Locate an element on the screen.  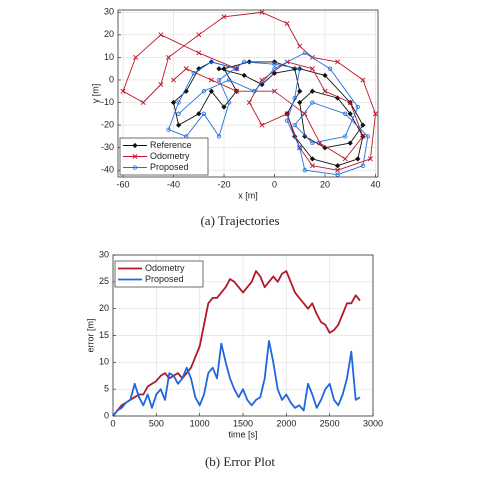
y-axis-label: error [m] is located at coordinates (90, 335).